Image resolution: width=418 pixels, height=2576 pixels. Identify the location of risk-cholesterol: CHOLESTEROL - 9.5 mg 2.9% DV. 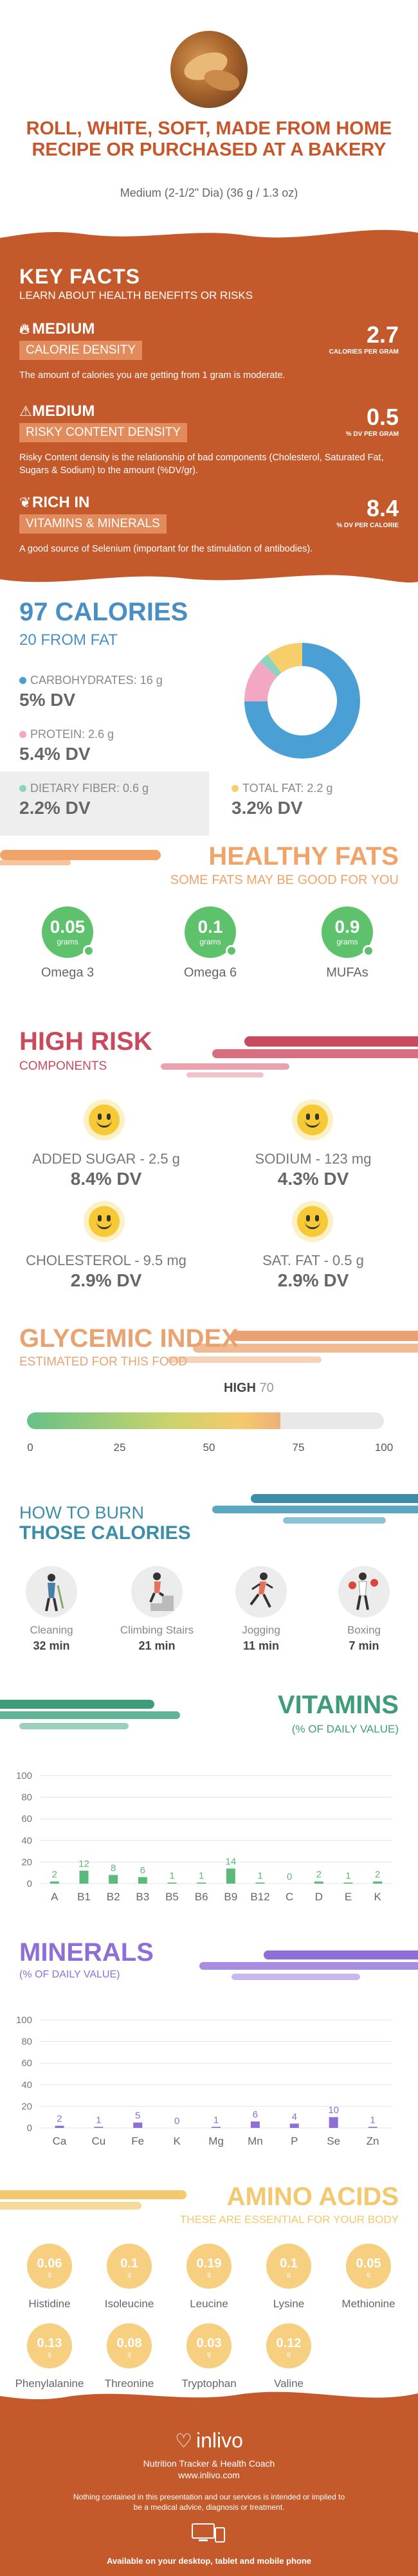
(106, 1271).